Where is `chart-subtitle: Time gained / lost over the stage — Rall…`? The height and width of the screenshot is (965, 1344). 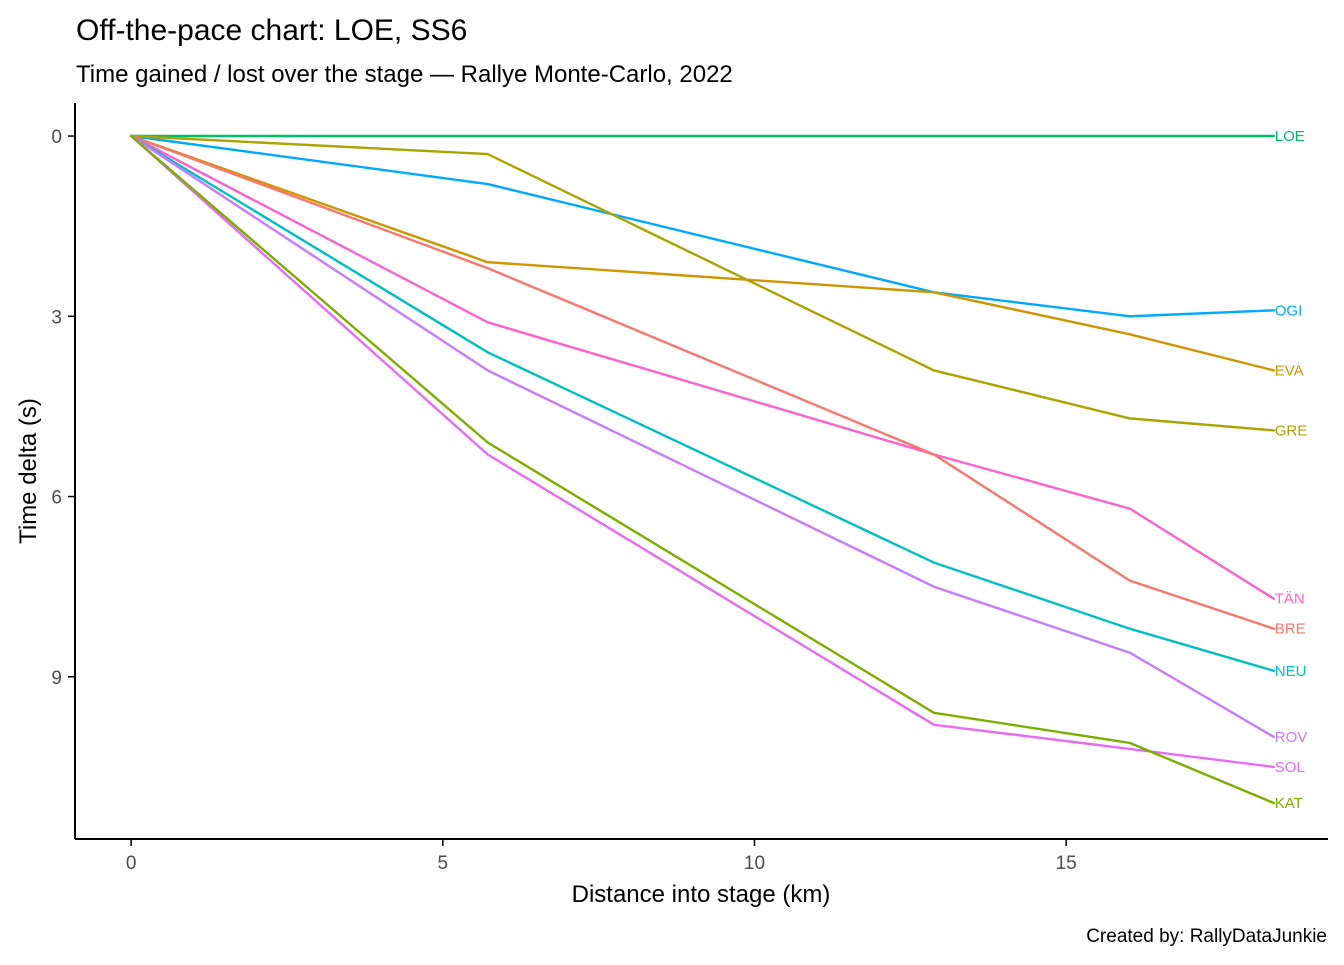
chart-subtitle: Time gained / lost over the stage — Rall… is located at coordinates (404, 74).